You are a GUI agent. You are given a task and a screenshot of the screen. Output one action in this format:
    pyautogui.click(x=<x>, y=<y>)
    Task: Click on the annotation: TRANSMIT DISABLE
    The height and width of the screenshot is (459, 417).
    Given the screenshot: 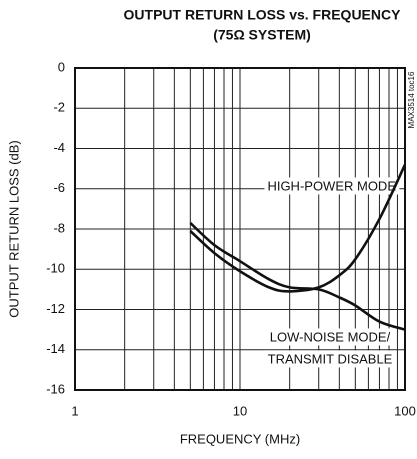 What is the action you would take?
    pyautogui.click(x=330, y=358)
    